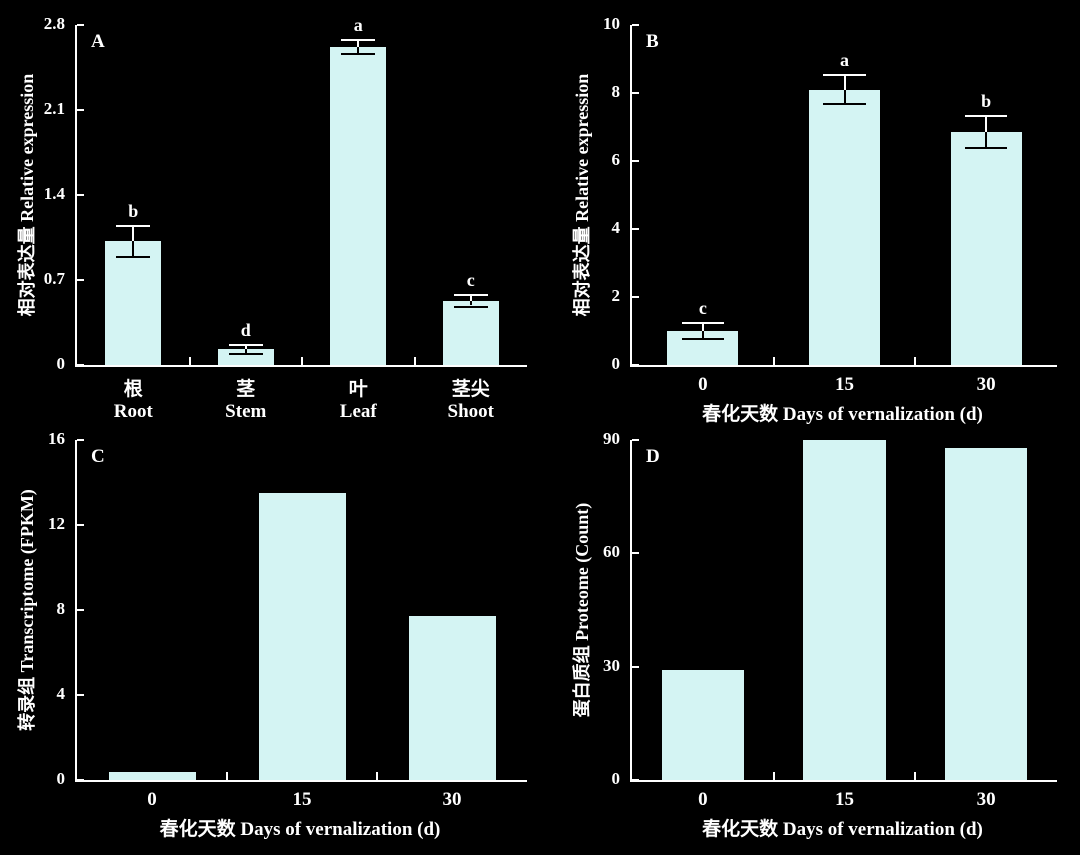  What do you see at coordinates (245, 329) in the screenshot?
I see `significance-letter: d` at bounding box center [245, 329].